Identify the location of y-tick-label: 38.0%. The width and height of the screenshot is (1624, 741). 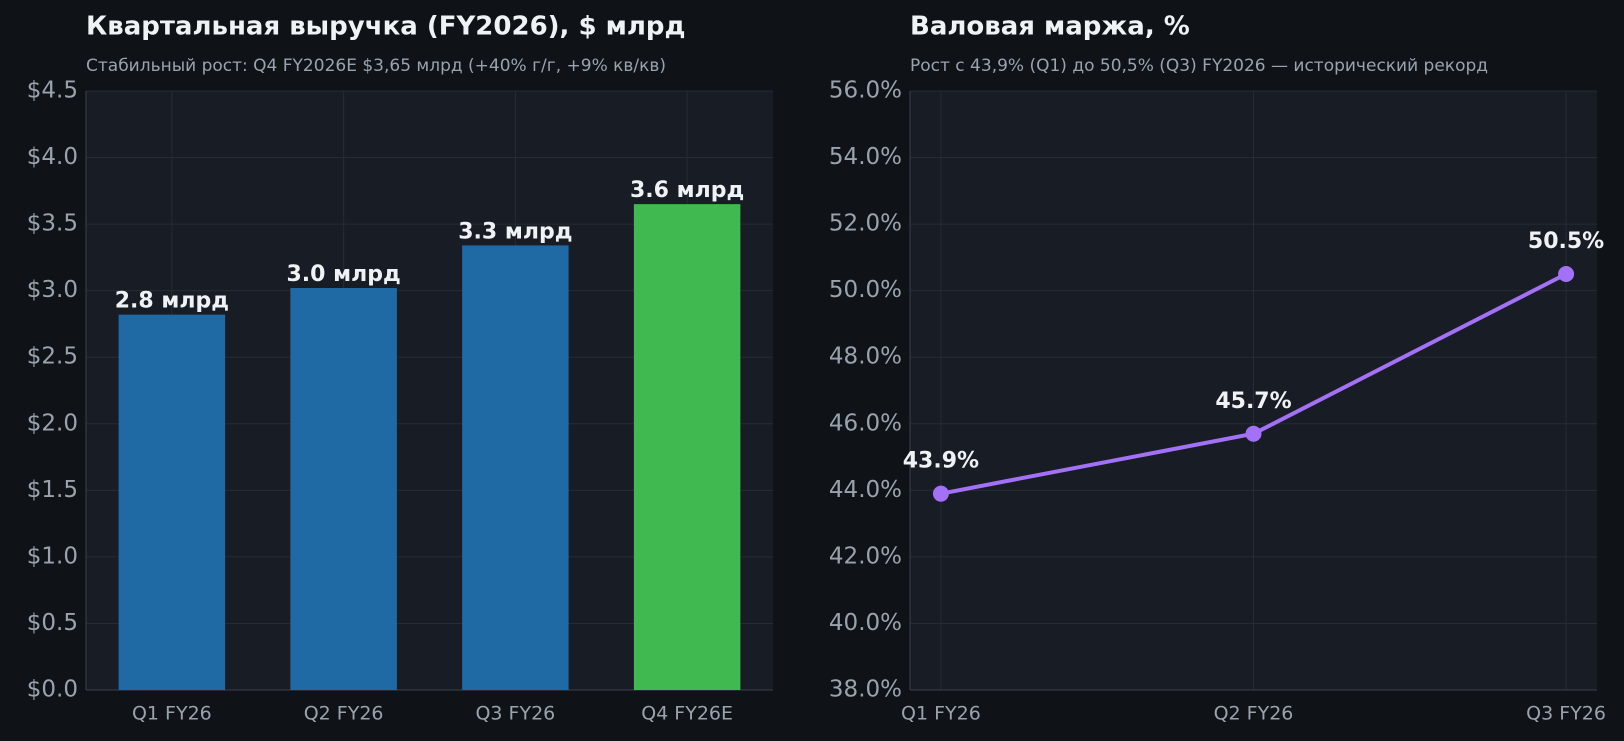
(865, 690).